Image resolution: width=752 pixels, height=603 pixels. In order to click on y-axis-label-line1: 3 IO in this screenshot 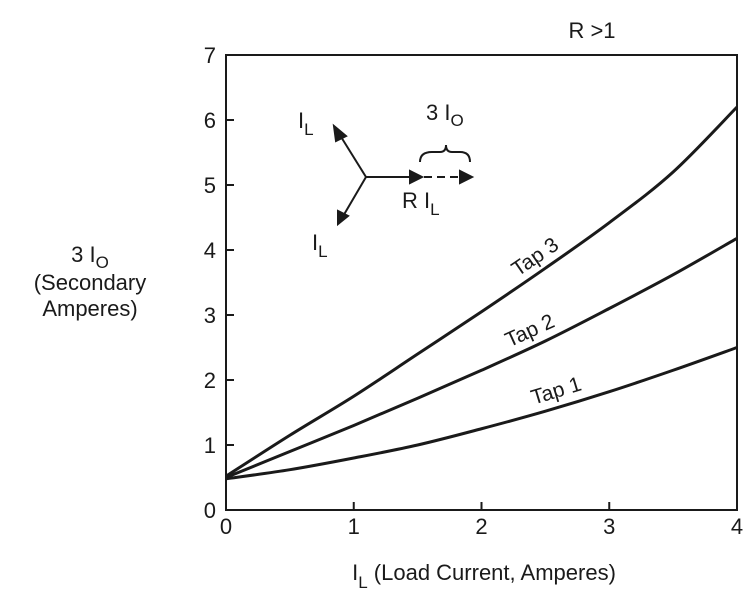, I will do `click(90, 257)`.